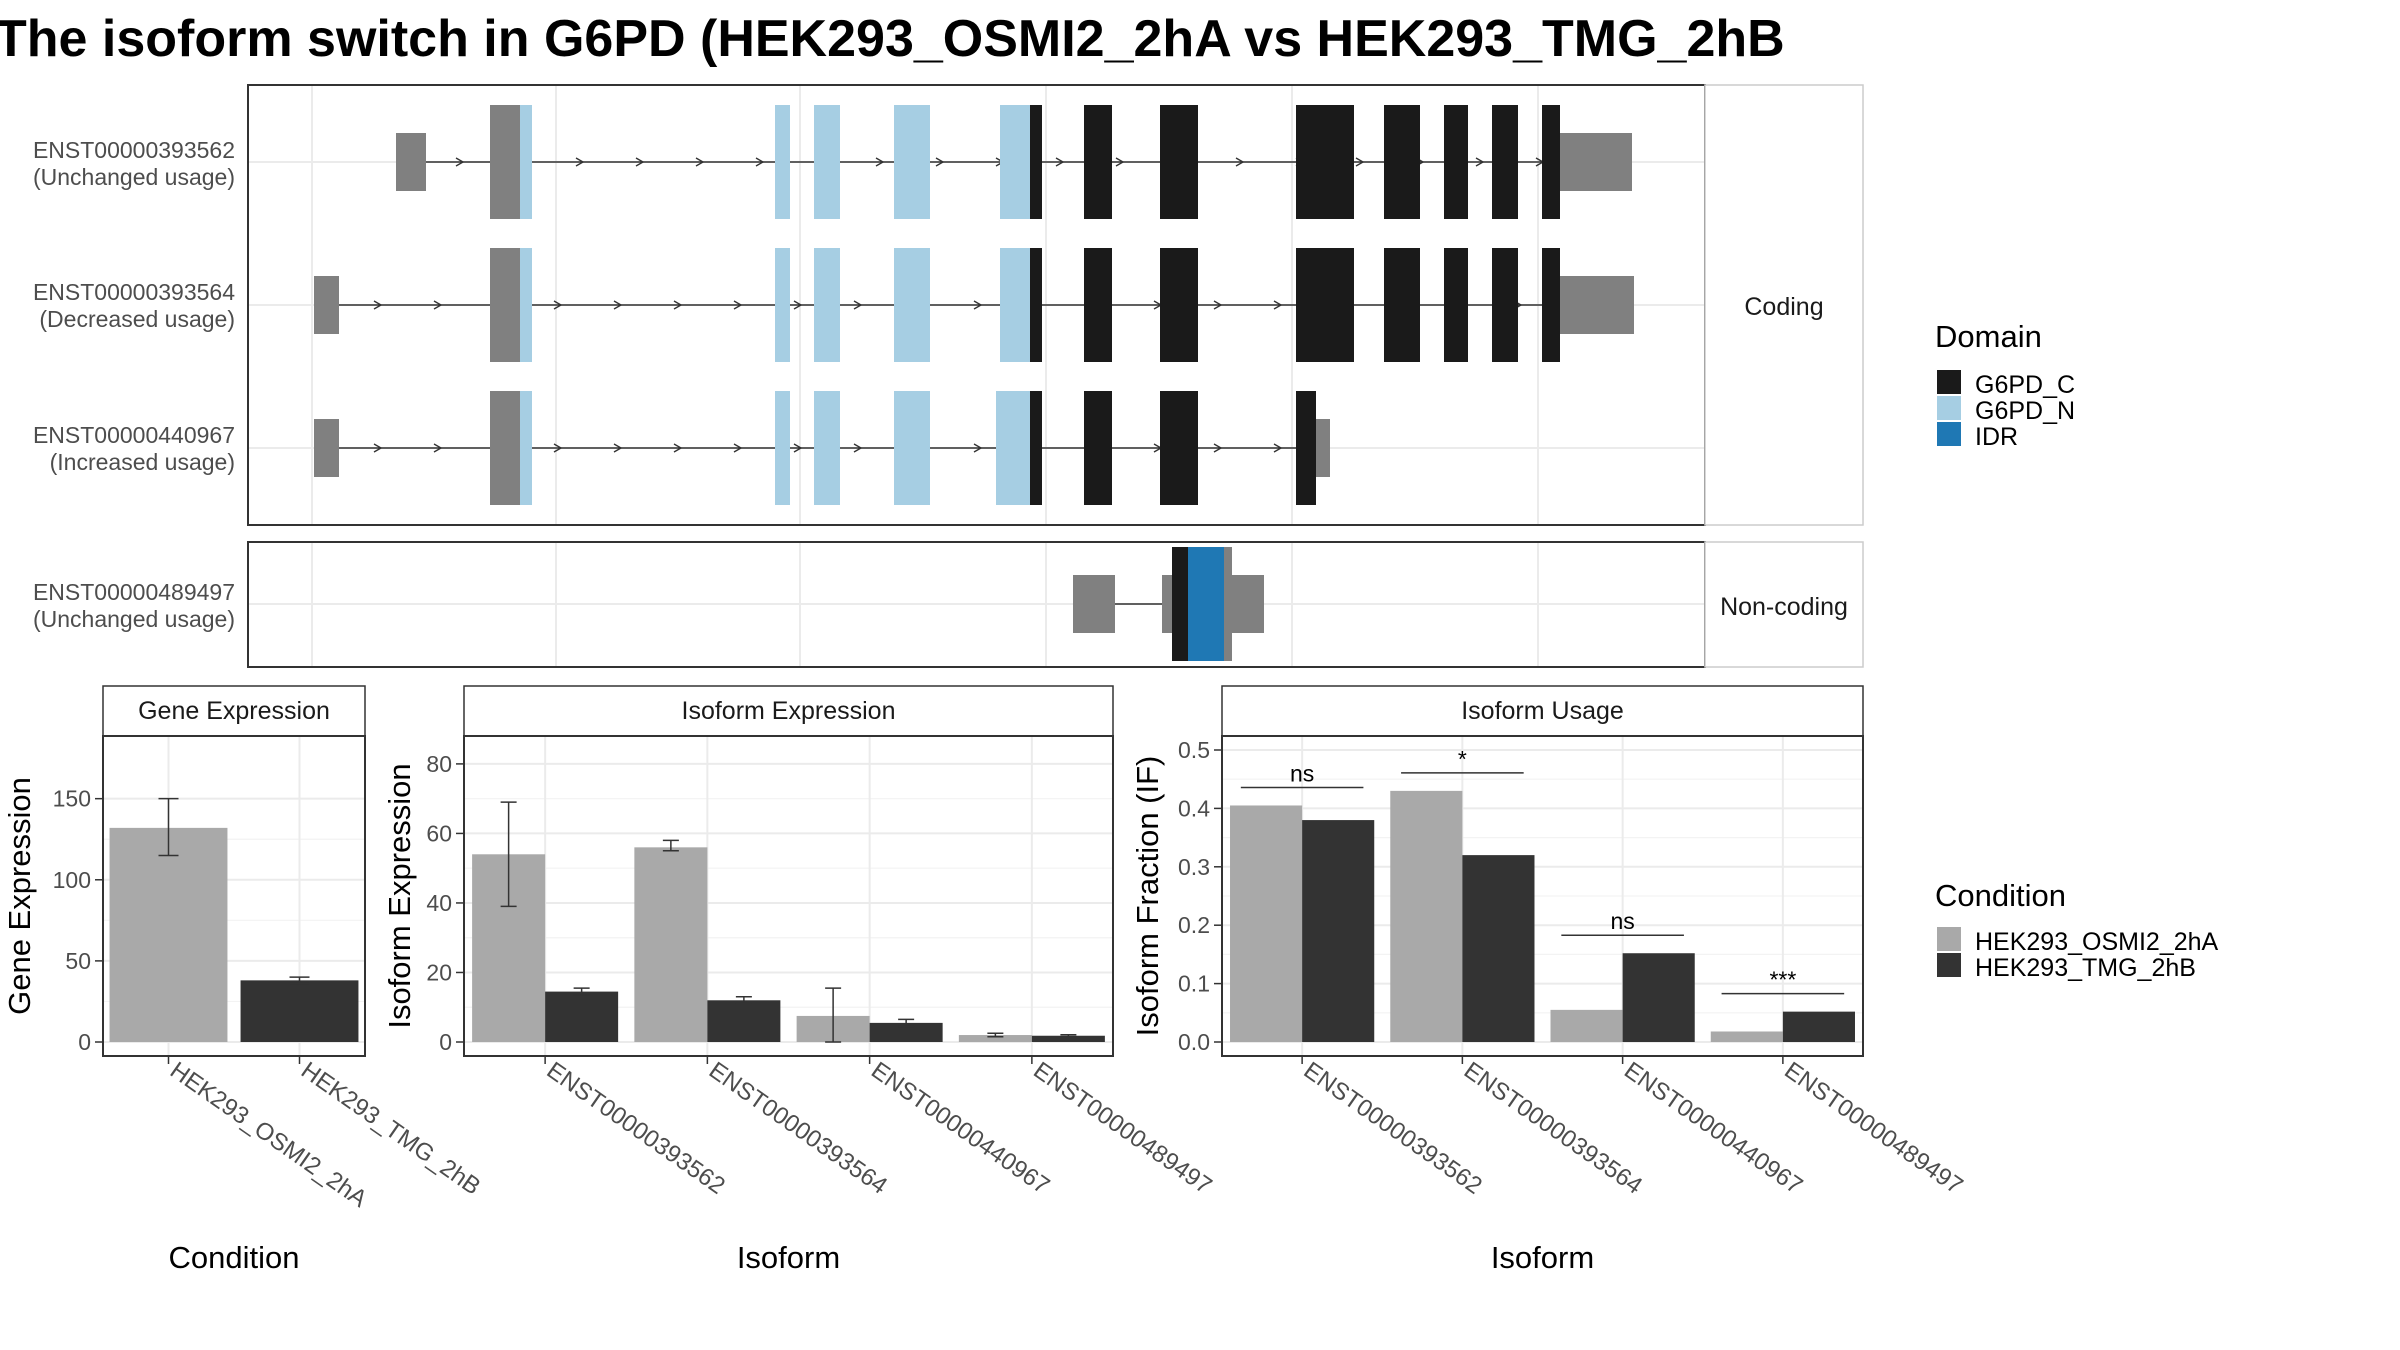 This screenshot has width=2400, height=1350. Describe the element at coordinates (1194, 1042) in the screenshot. I see `y-tick-label: 0.0` at that location.